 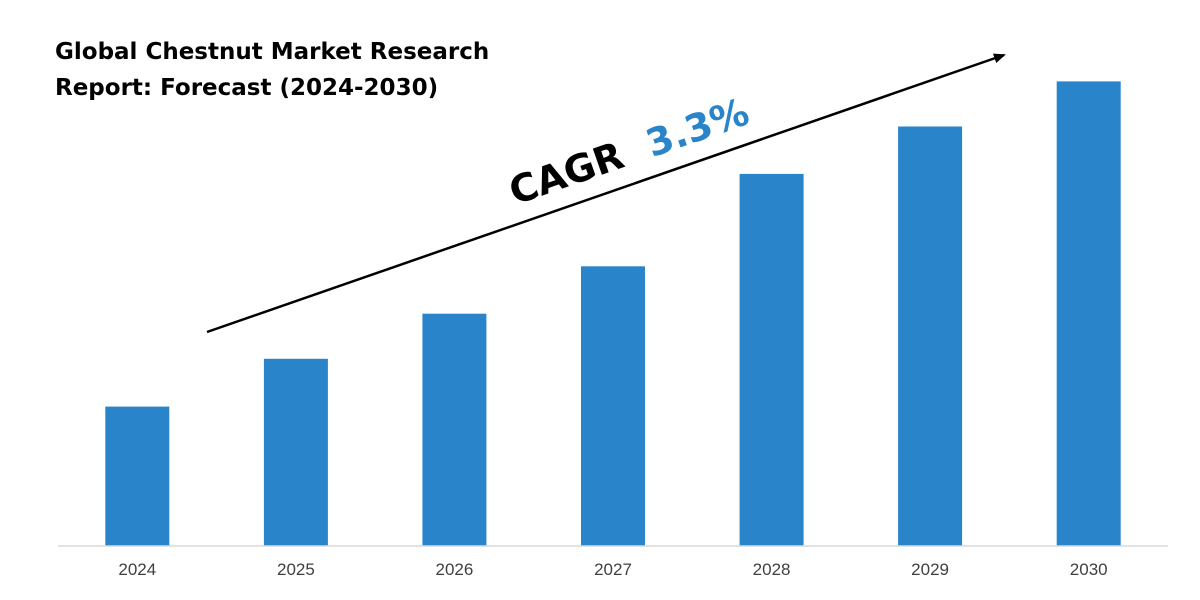 I want to click on bar-2030, so click(x=1088, y=314).